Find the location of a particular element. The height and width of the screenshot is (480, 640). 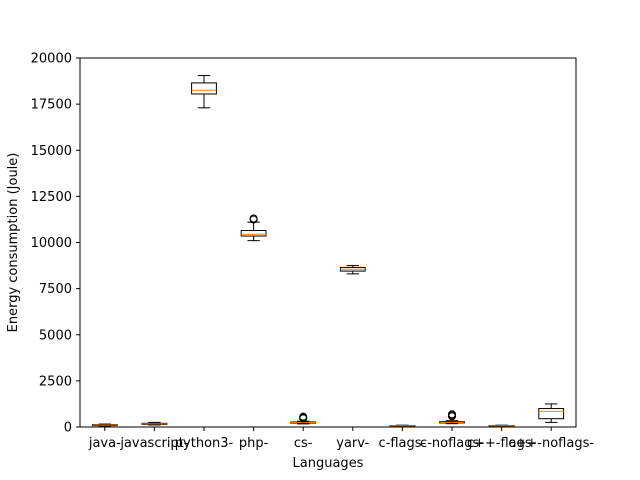

box-java is located at coordinates (104, 425).